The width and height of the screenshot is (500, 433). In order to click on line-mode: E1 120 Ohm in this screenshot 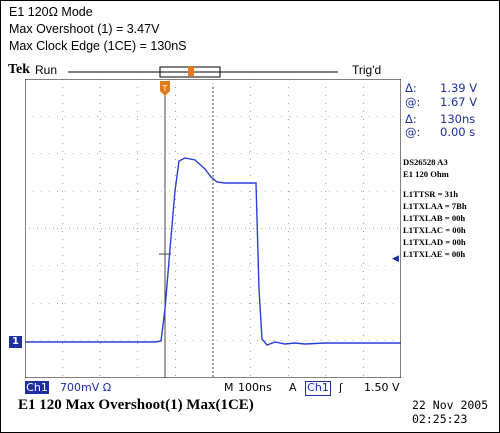, I will do `click(426, 174)`.